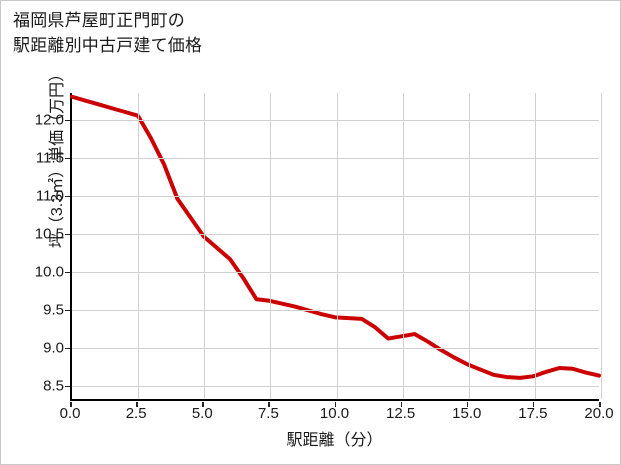  What do you see at coordinates (49, 272) in the screenshot?
I see `y-tick-label: 10.0` at bounding box center [49, 272].